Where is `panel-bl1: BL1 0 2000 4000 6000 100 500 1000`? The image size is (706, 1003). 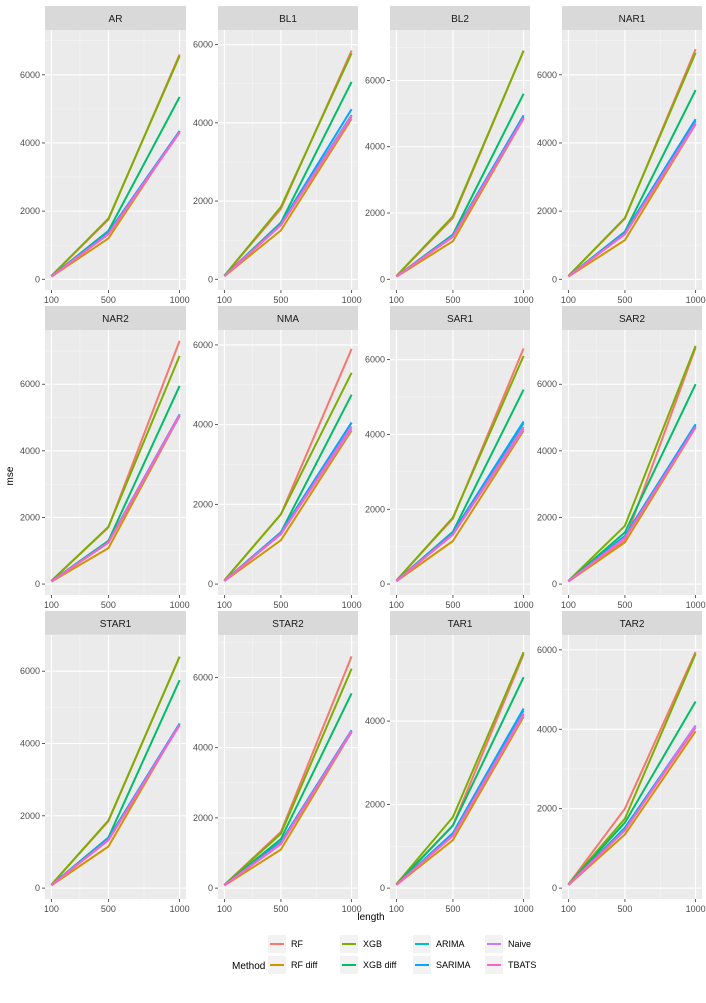
panel-bl1: BL1 0 2000 4000 6000 100 500 1000 is located at coordinates (277, 155).